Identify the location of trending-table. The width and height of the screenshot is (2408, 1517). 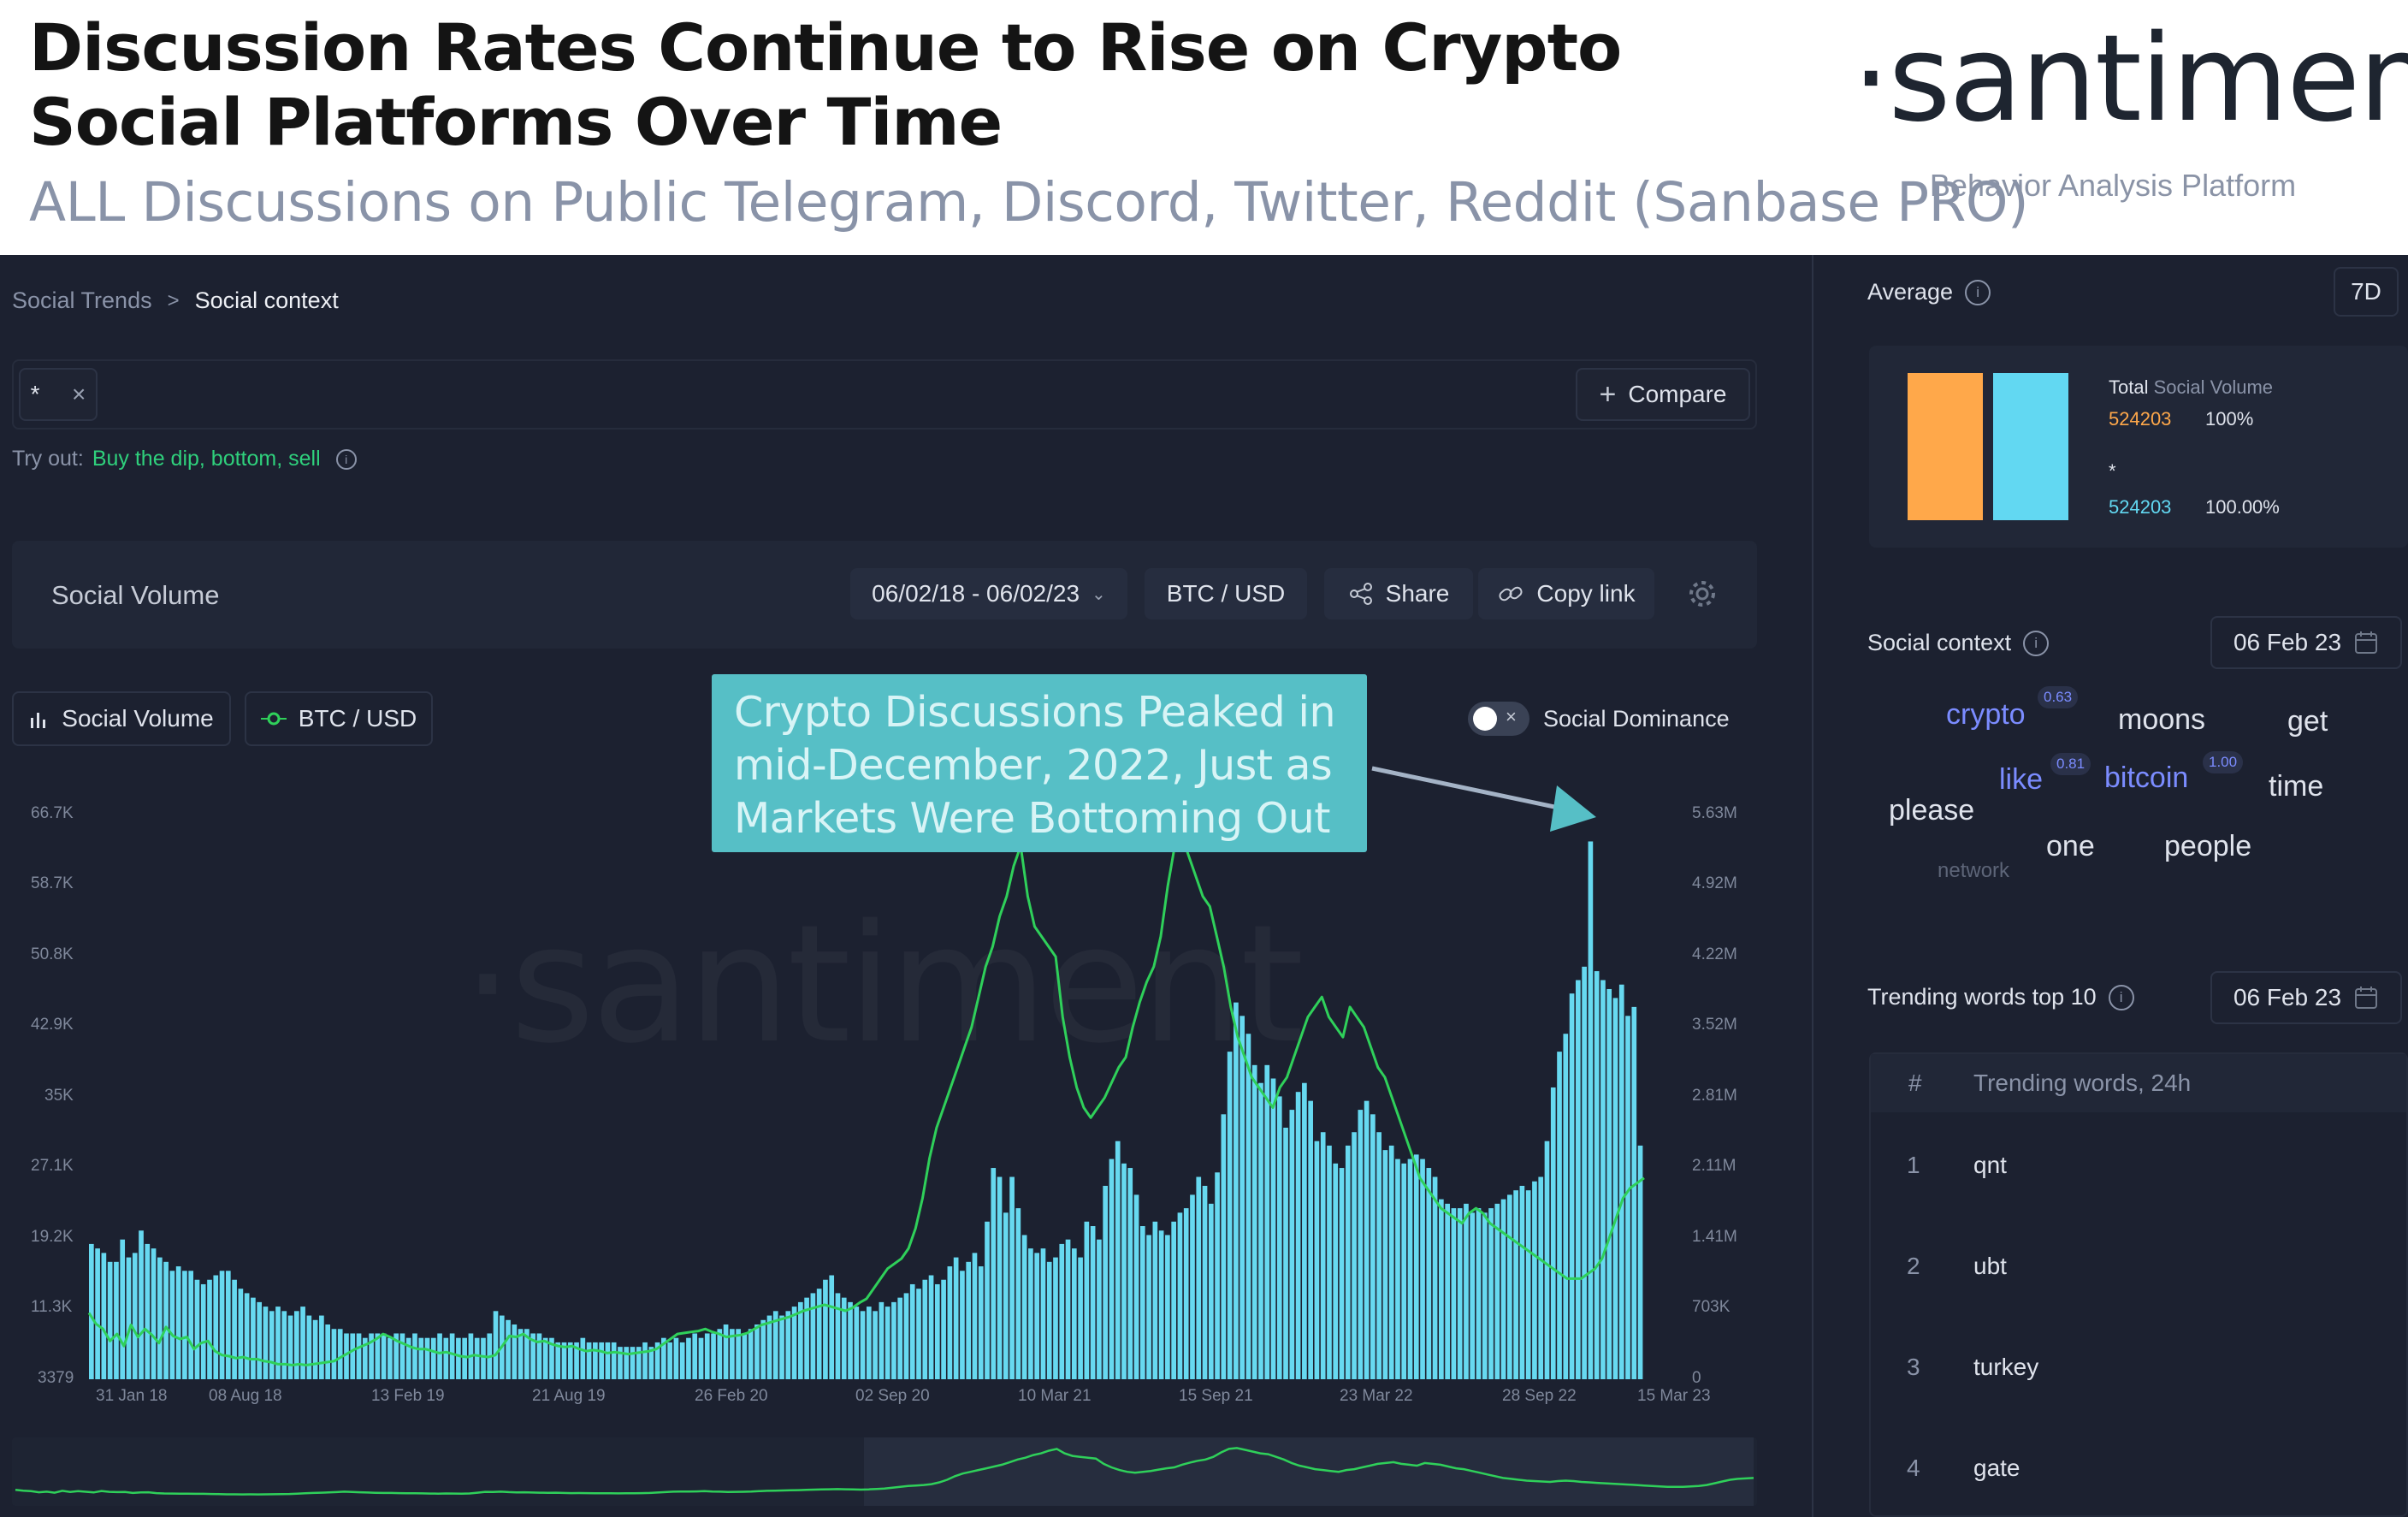
(2138, 1284).